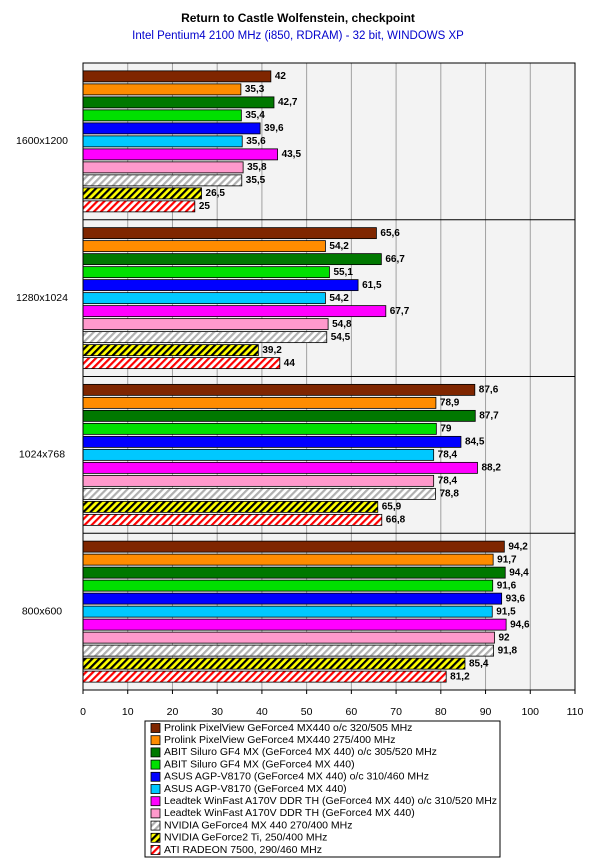 The height and width of the screenshot is (866, 597). I want to click on legend-label: NVIDIA GeForce2 Ti, 250/400 MHz, so click(245, 838).